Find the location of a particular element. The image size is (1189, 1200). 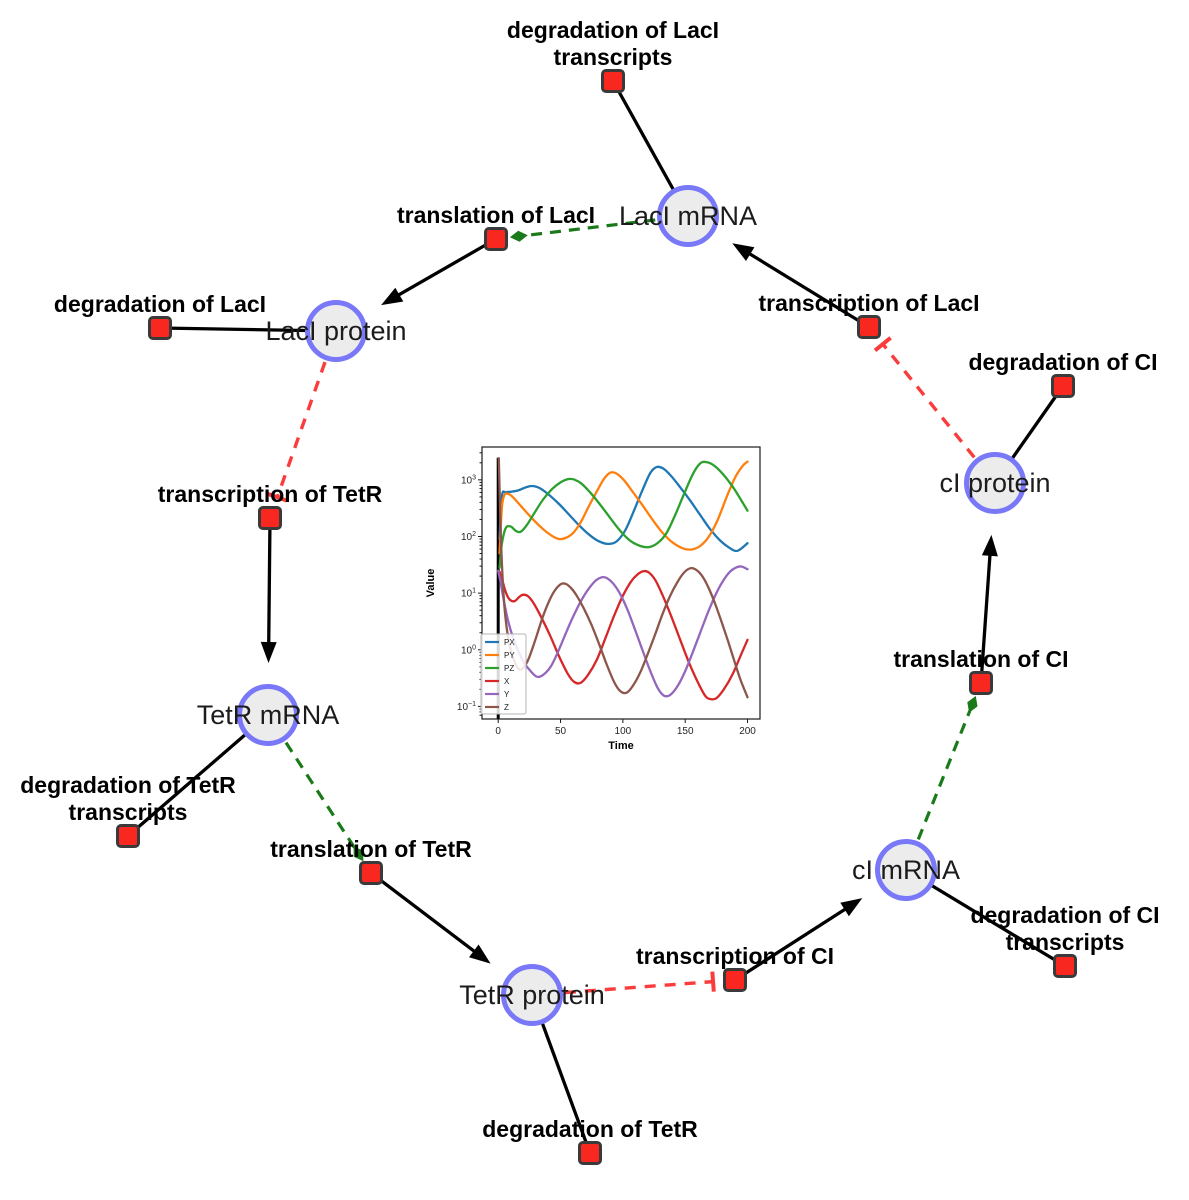

chart-legend: PX PY PZ XYZ is located at coordinates (503, 674).